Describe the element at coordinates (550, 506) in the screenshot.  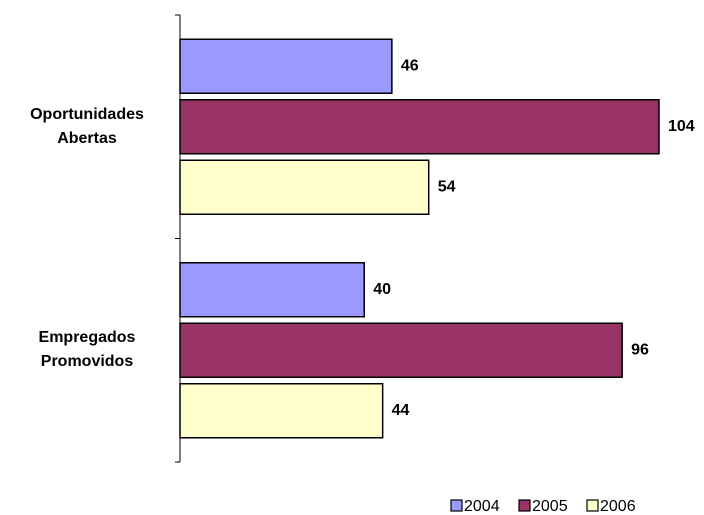
I see `legend-label: 2005` at that location.